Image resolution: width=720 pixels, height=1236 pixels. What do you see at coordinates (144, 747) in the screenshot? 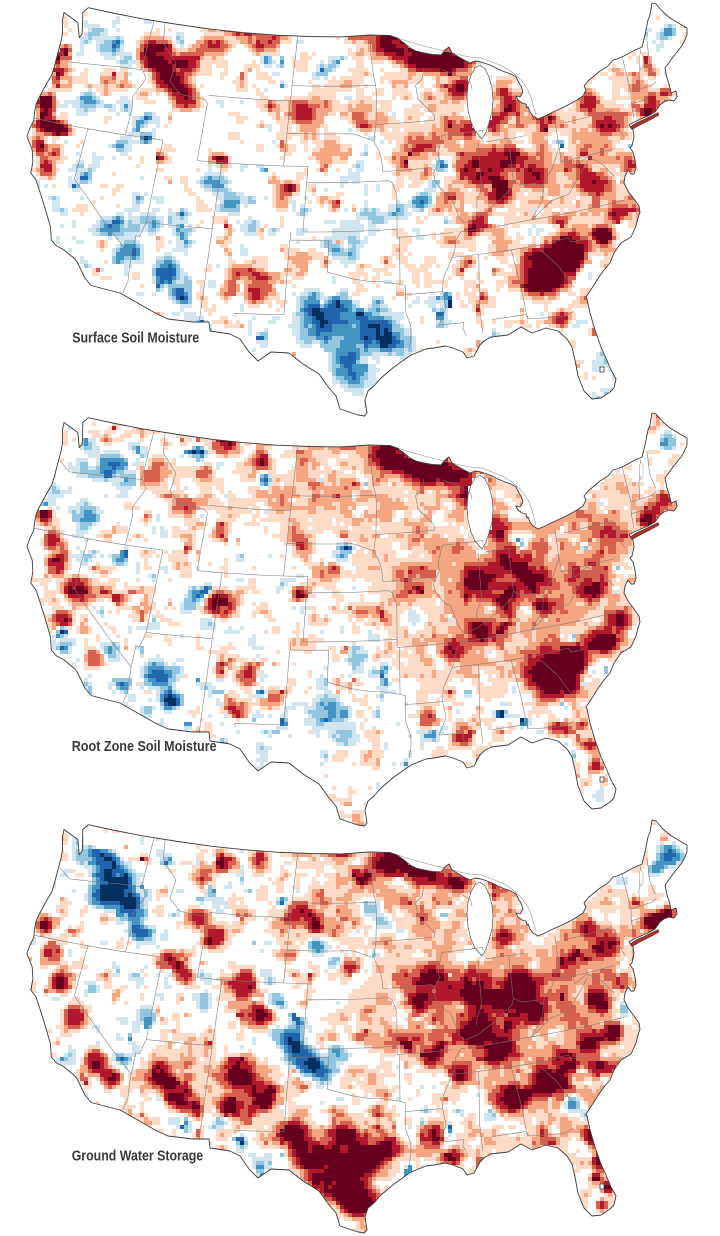
I see `svg-text: Root Zone Soil Moisture` at bounding box center [144, 747].